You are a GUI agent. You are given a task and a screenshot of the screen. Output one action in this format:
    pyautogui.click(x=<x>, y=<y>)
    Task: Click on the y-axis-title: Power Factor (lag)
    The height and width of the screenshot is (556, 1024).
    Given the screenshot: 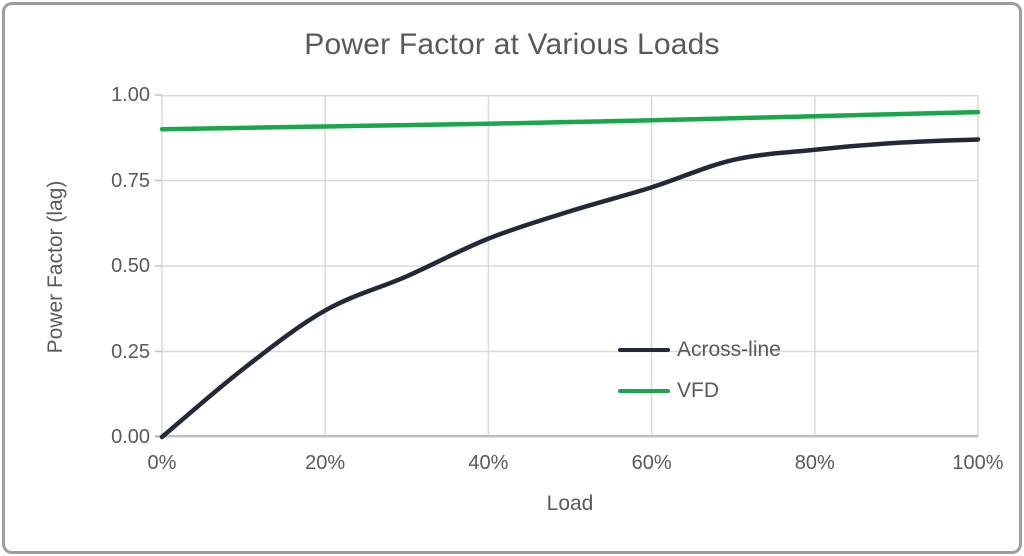 What is the action you would take?
    pyautogui.click(x=55, y=267)
    